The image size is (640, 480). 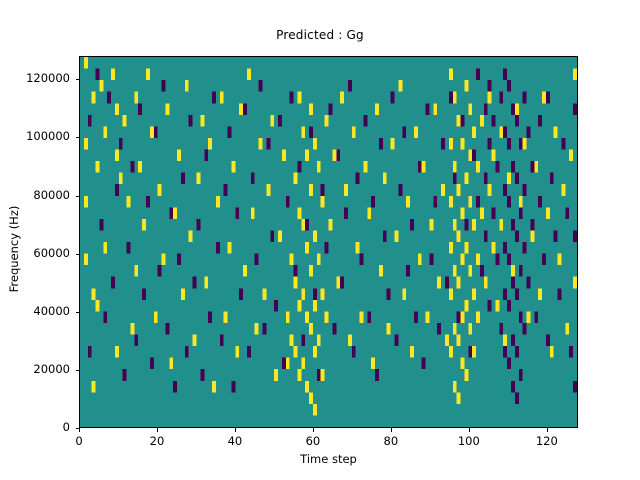 I want to click on y-tick-label: 40000, so click(x=51, y=310).